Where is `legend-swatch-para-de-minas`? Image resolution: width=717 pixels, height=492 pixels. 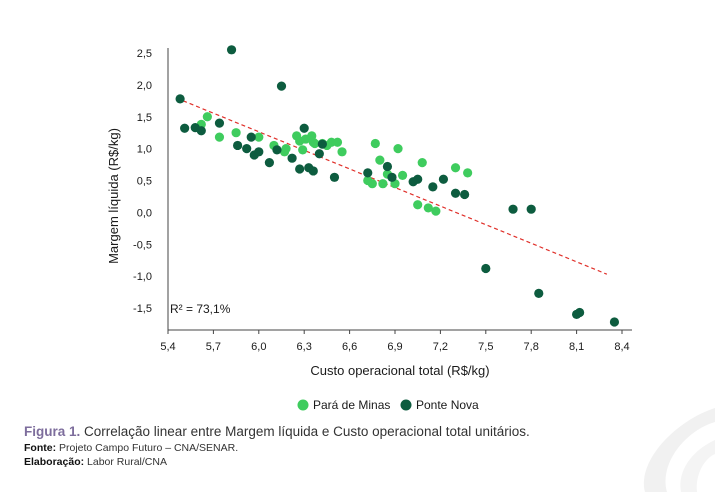 legend-swatch-para-de-minas is located at coordinates (303, 405).